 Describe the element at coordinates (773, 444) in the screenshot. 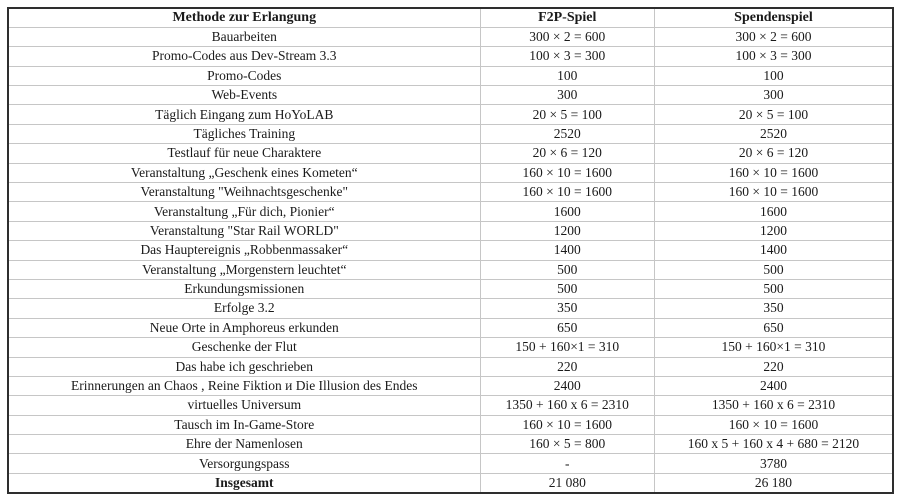

I see `donation-cell: 160 x 5 + 160 x 4 + 680 = 2120` at that location.